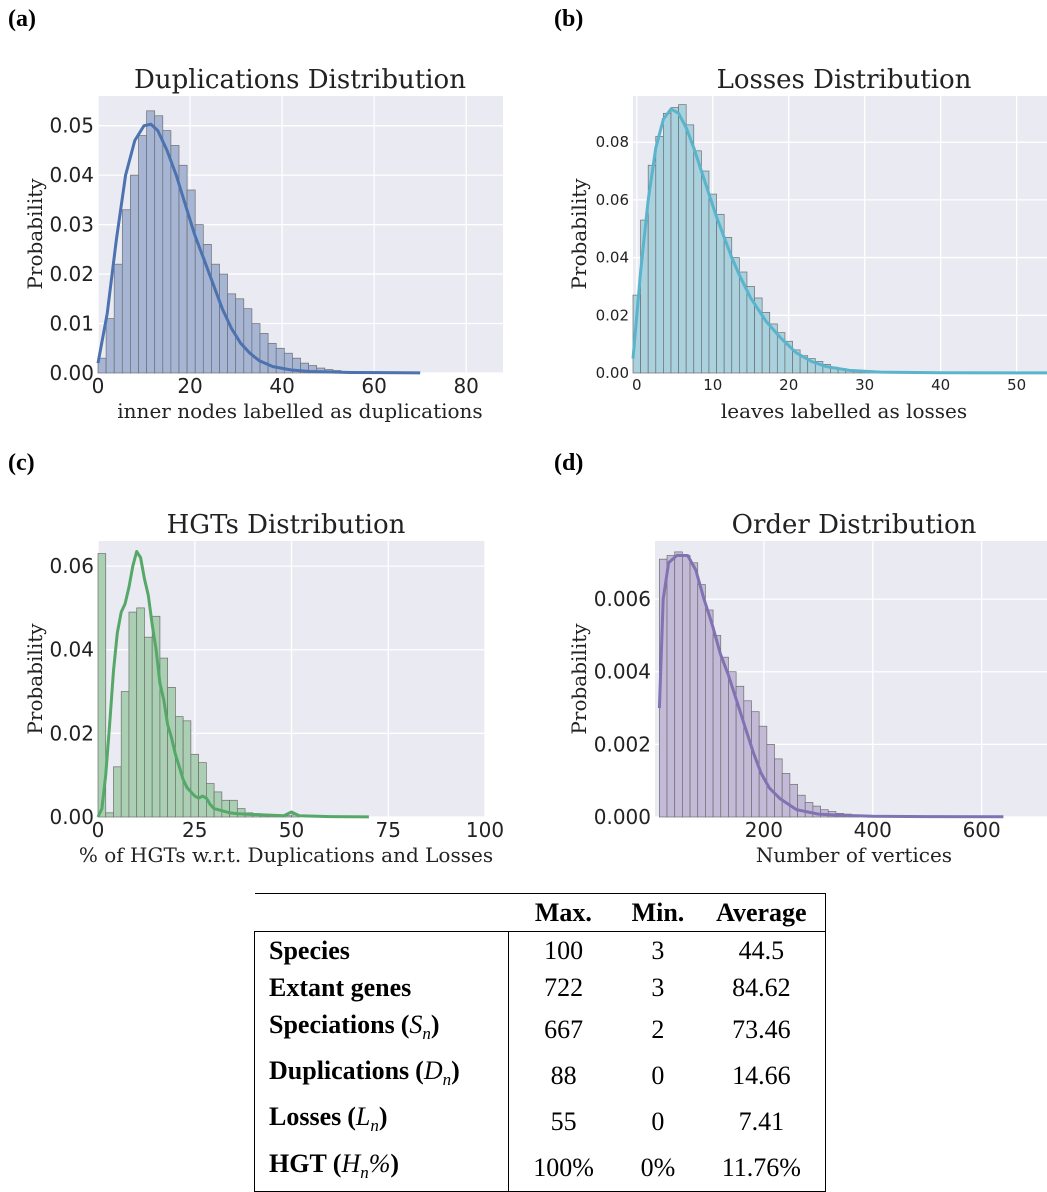 The image size is (1047, 1192). Describe the element at coordinates (299, 411) in the screenshot. I see `x-axis-label: inner nodes labelled as duplications` at that location.